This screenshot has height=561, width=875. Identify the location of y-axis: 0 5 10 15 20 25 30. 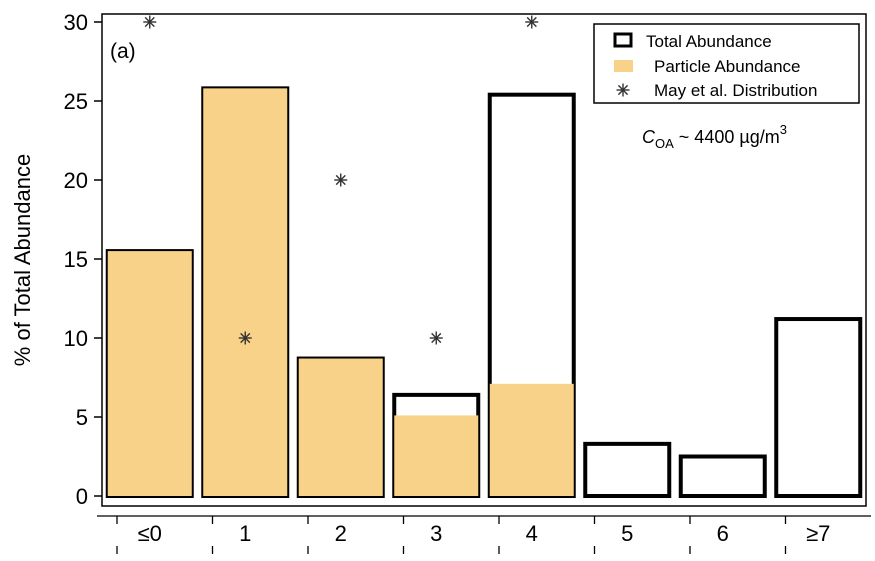
(83, 259).